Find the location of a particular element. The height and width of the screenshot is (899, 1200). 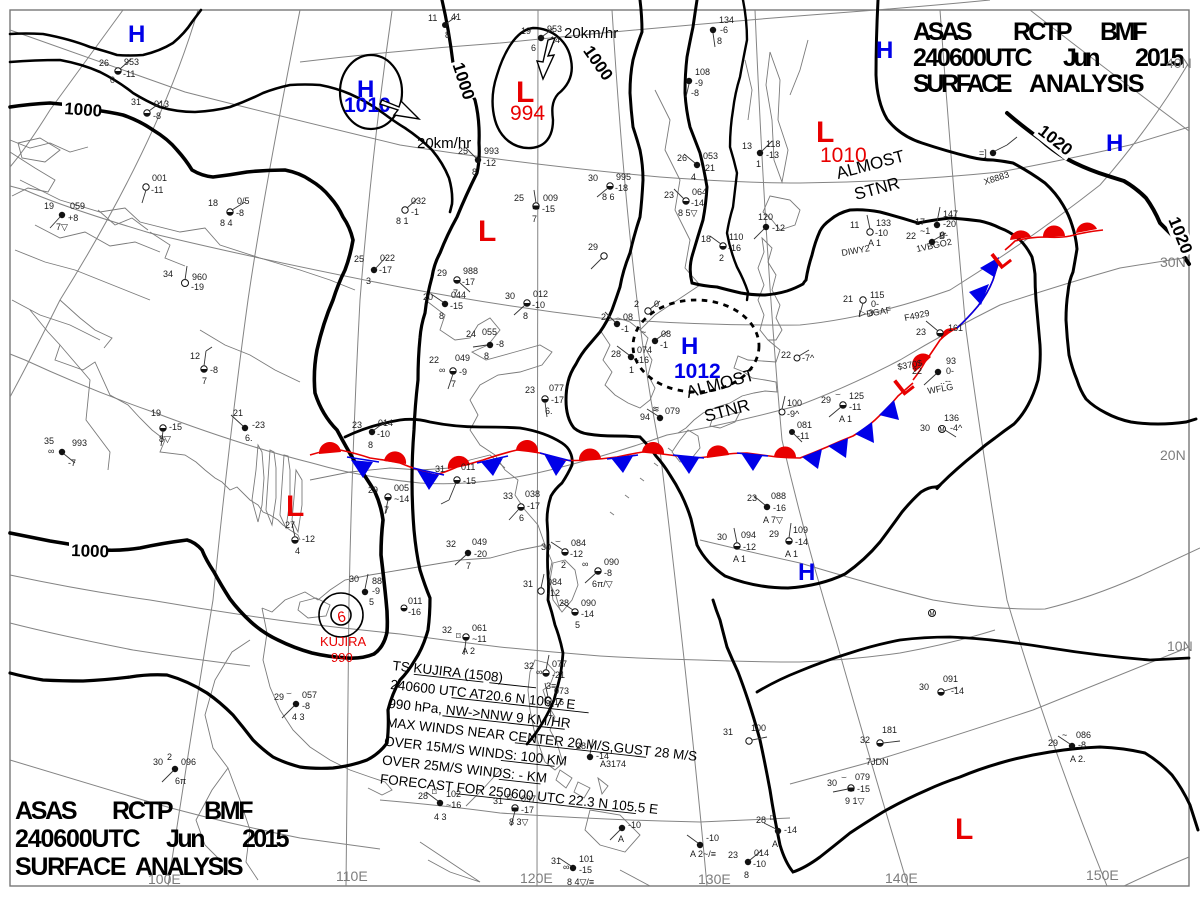

svg-text: 077 is located at coordinates (559, 664).